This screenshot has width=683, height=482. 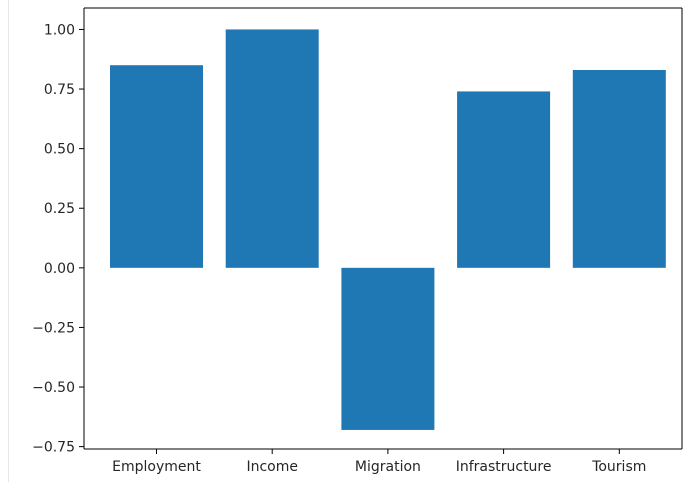 I want to click on bar-income, so click(x=272, y=148).